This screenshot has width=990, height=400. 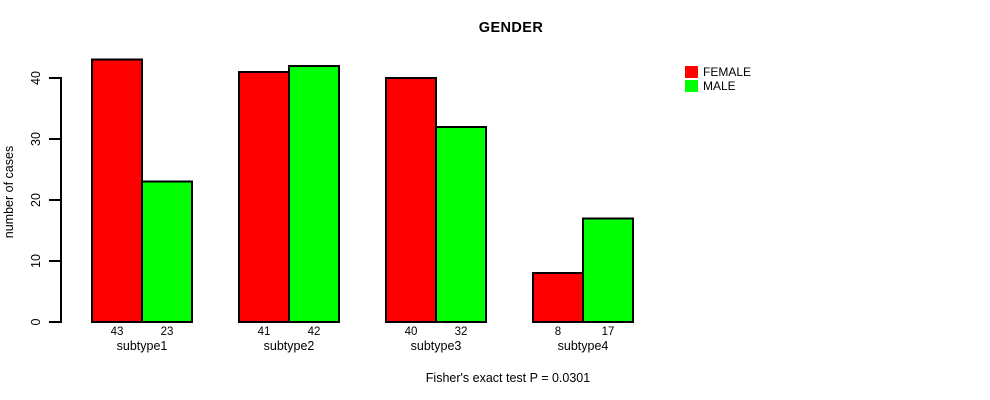 I want to click on x-category-label-subtype4: subtype4, so click(x=583, y=346).